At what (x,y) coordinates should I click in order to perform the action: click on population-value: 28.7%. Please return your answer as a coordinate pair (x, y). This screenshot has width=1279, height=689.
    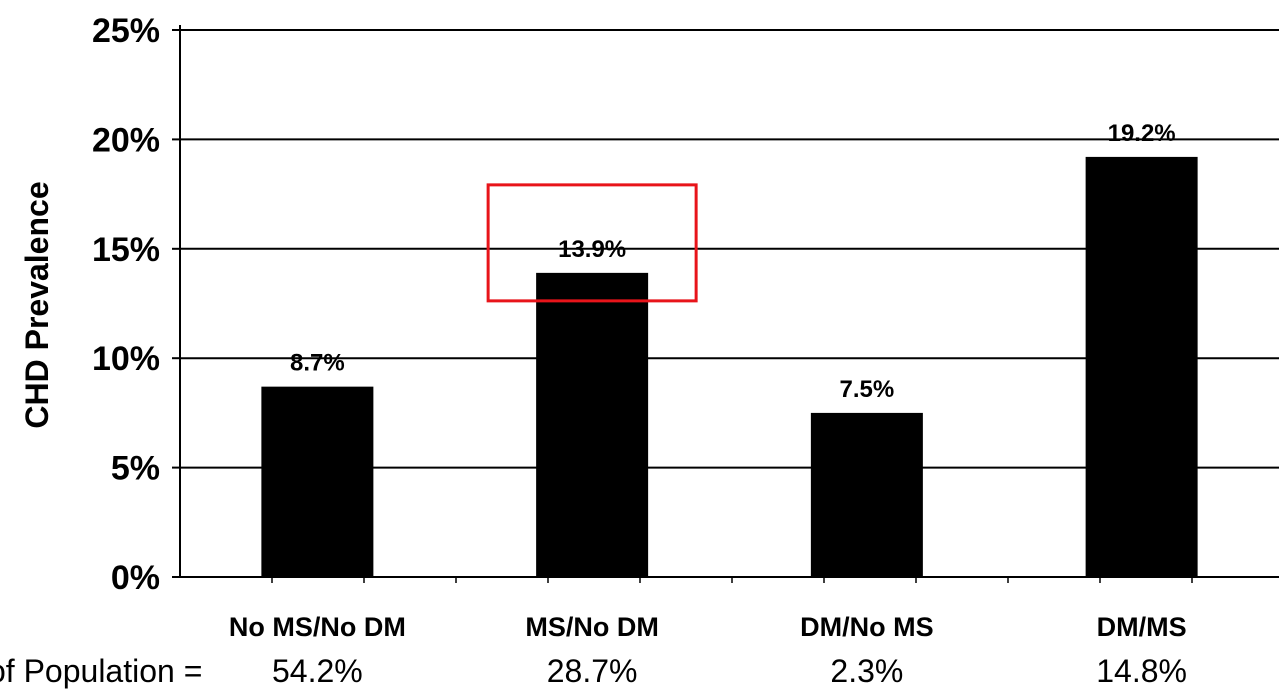
    Looking at the image, I should click on (592, 671).